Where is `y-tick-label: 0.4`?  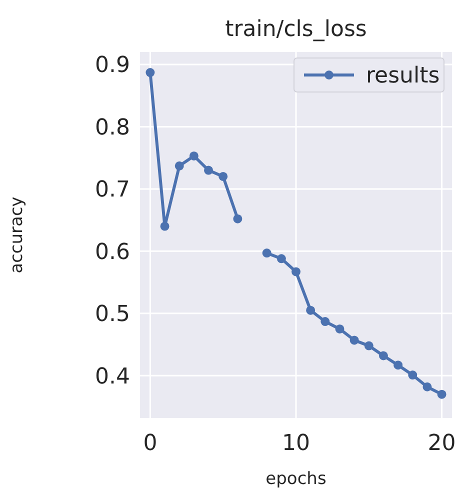
y-tick-label: 0.4 is located at coordinates (112, 377).